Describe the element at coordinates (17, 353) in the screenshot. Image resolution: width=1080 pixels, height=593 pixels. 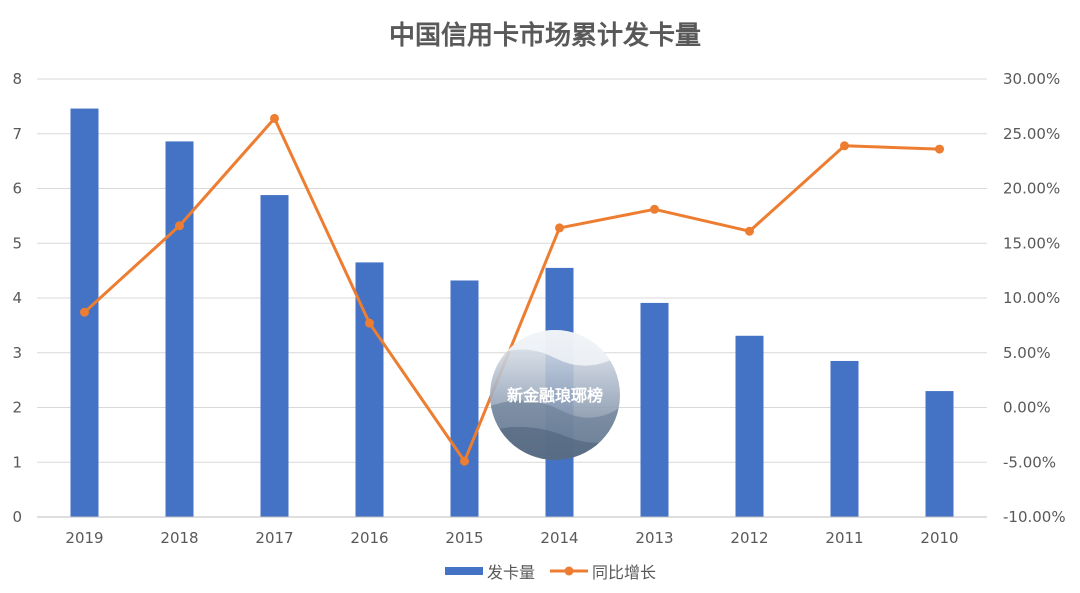
I see `left-tick-label: 3` at that location.